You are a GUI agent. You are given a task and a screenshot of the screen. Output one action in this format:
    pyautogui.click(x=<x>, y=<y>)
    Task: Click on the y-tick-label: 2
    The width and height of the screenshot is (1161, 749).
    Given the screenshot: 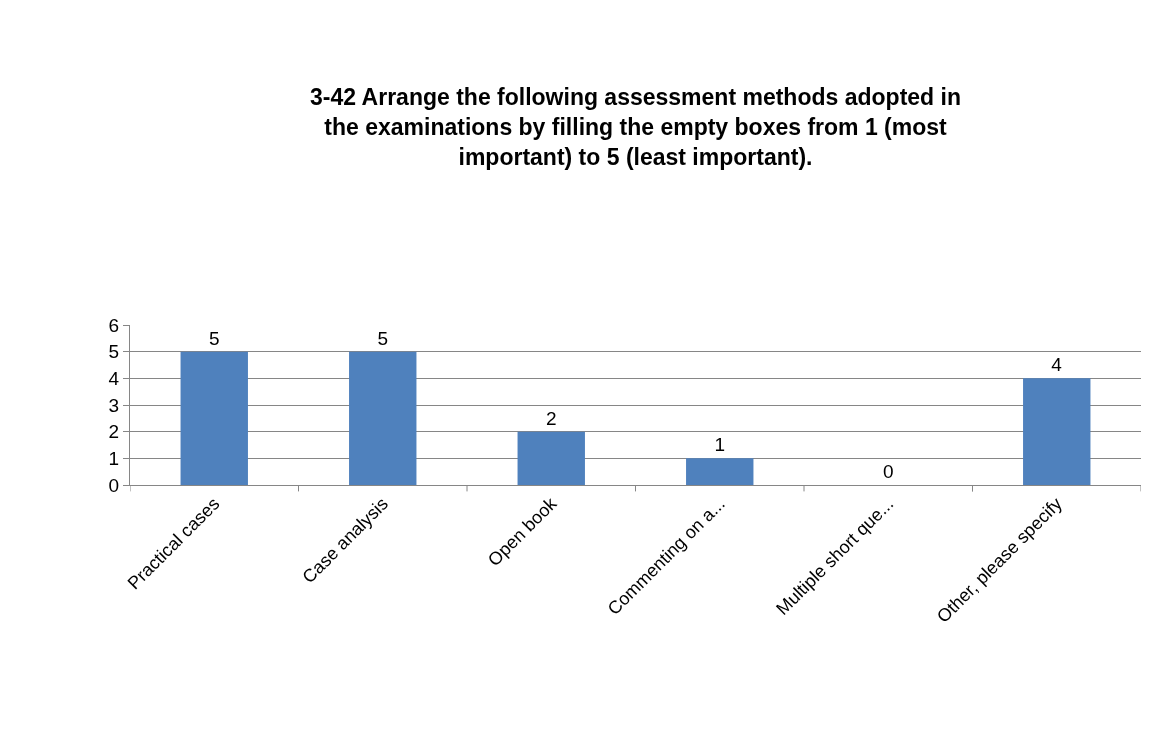 What is the action you would take?
    pyautogui.click(x=114, y=432)
    